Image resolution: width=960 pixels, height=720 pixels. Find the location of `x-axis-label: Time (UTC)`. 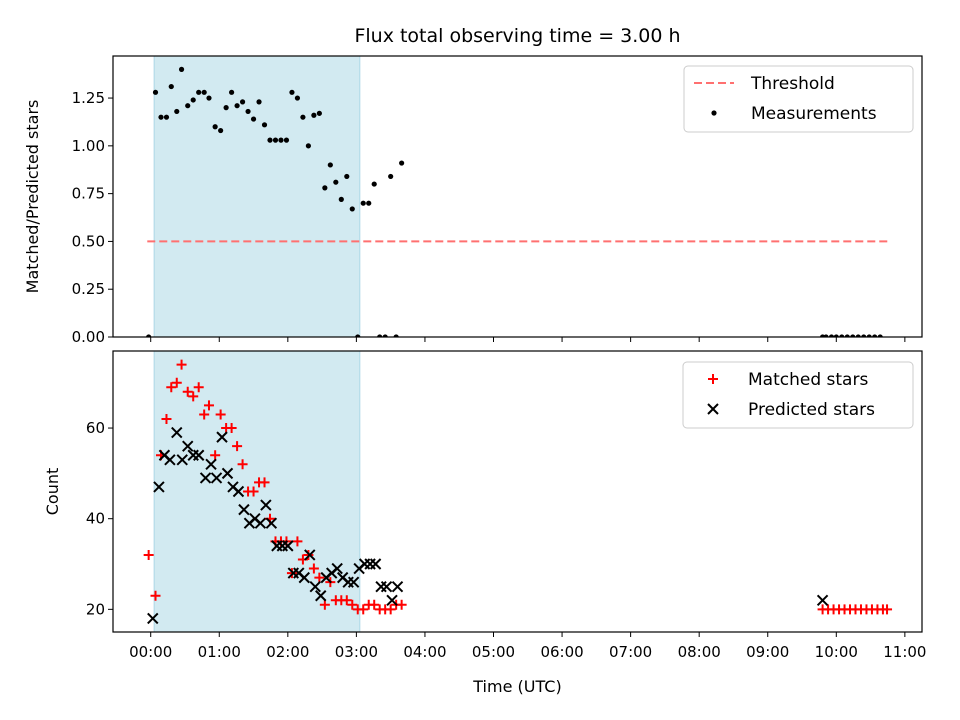

x-axis-label: Time (UTC) is located at coordinates (516, 686).